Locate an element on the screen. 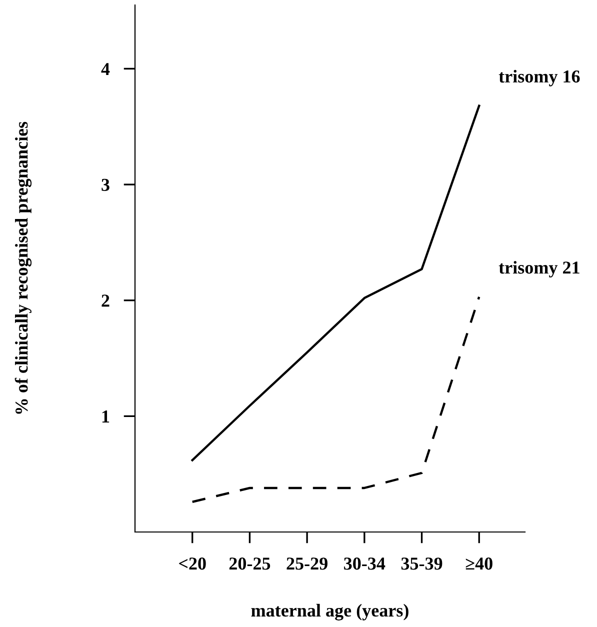 This screenshot has height=627, width=597. x-tick-label: 30-34 is located at coordinates (365, 564).